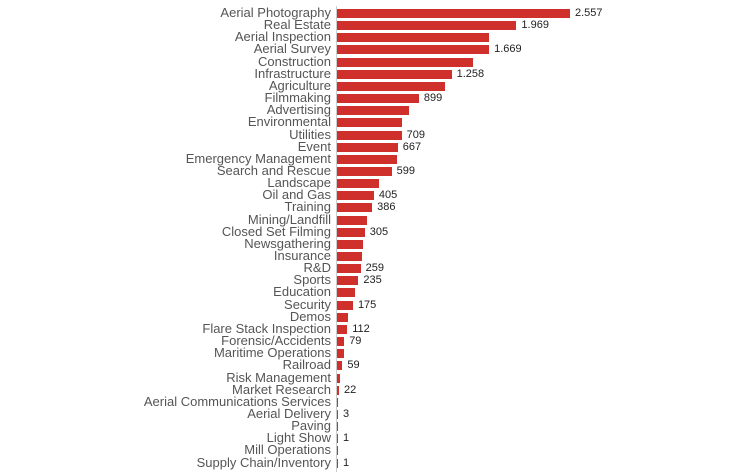 This screenshot has width=750, height=474. I want to click on category-label: Landscape, so click(299, 183).